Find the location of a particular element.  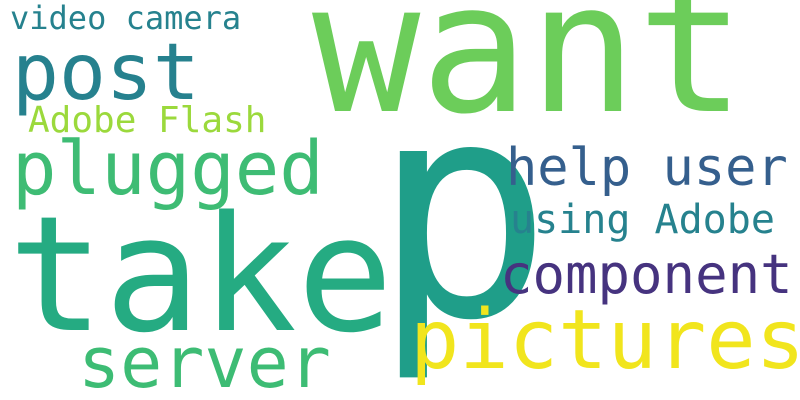

word-pictures: pictures is located at coordinates (605, 340).